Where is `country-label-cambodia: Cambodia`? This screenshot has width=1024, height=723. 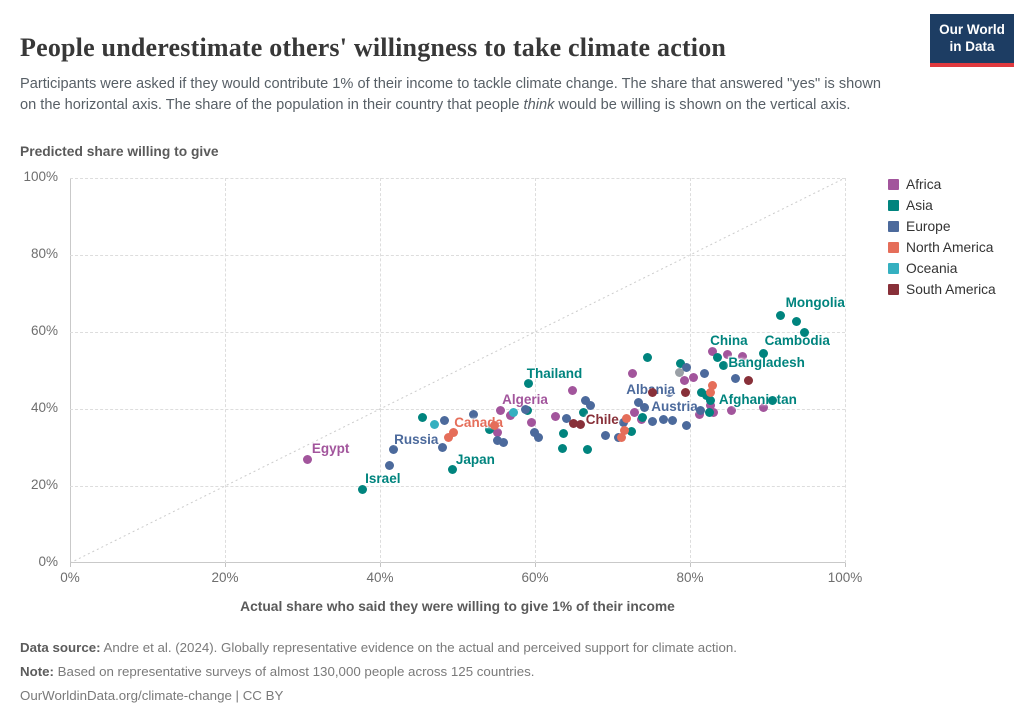
country-label-cambodia: Cambodia is located at coordinates (797, 341).